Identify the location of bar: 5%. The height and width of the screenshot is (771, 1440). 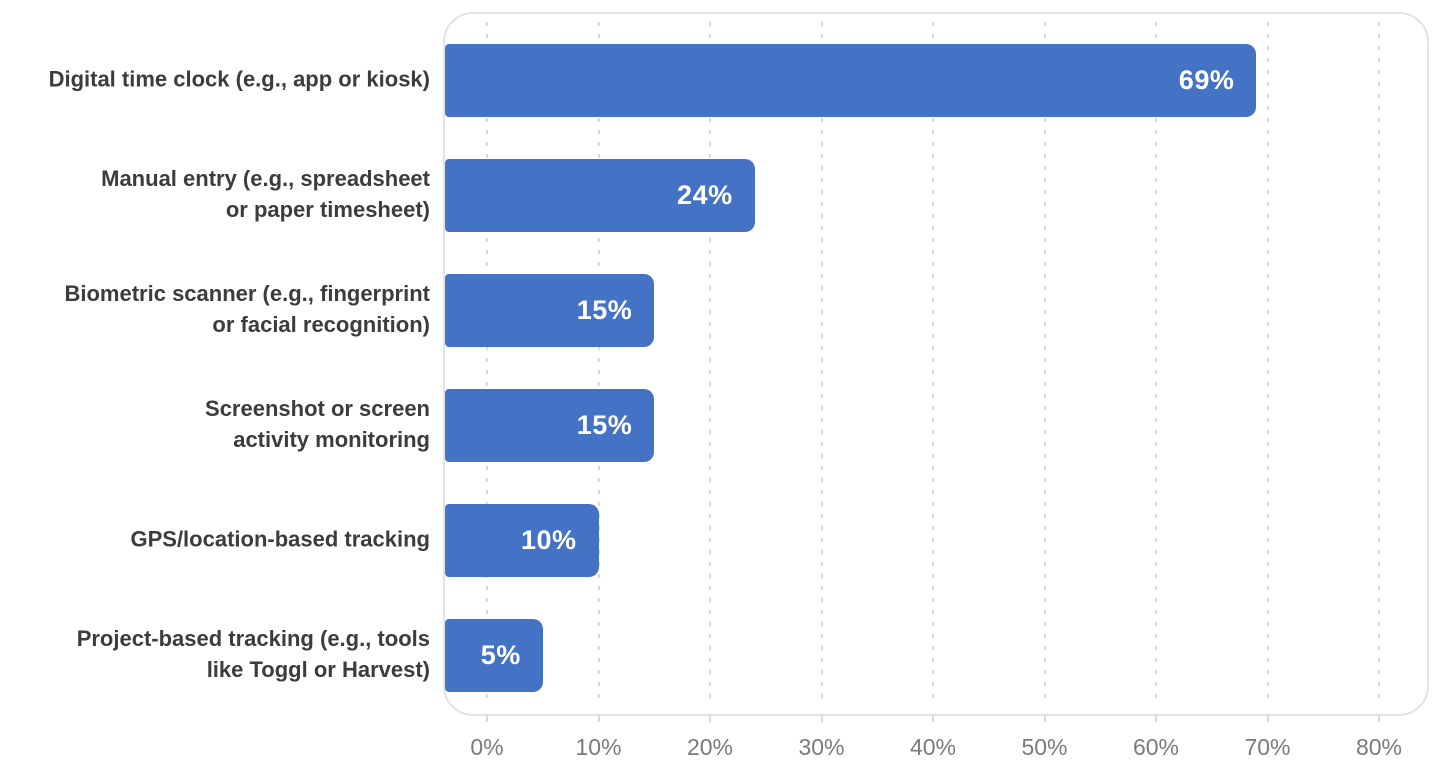
(494, 655).